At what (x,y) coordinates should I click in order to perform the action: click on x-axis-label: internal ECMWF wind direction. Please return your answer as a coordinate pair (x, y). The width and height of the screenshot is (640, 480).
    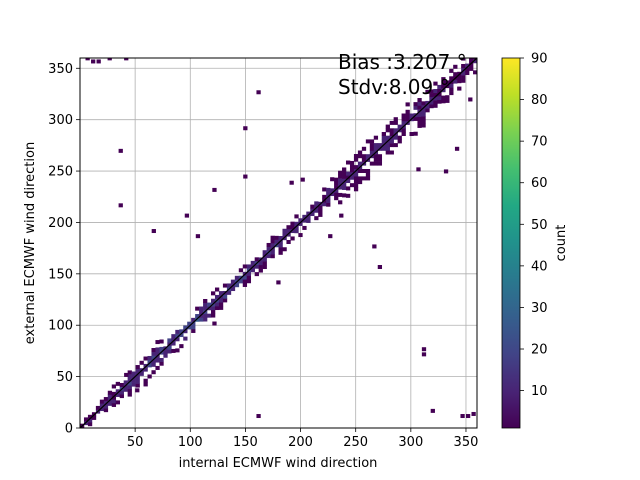
    Looking at the image, I should click on (278, 463).